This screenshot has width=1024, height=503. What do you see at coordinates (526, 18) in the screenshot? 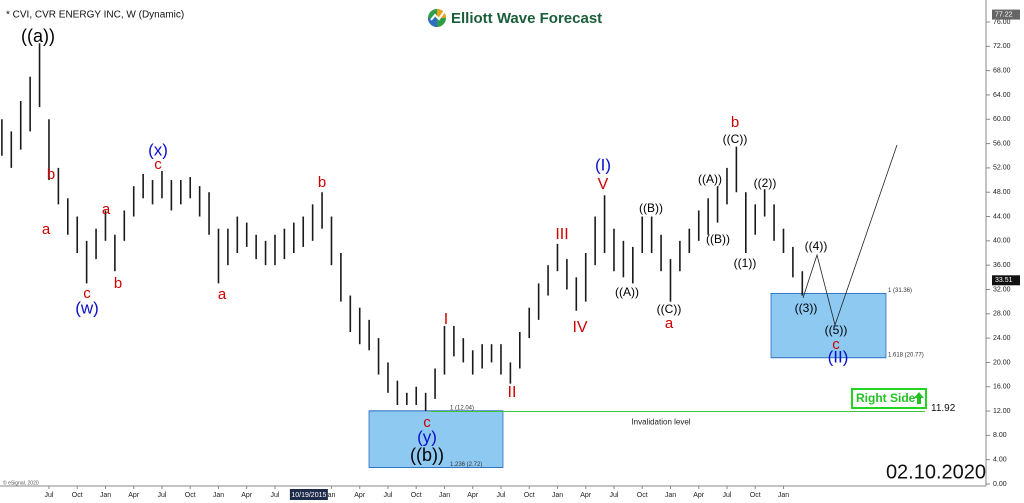
I see `logo-text: Elliott Wave Forecast` at bounding box center [526, 18].